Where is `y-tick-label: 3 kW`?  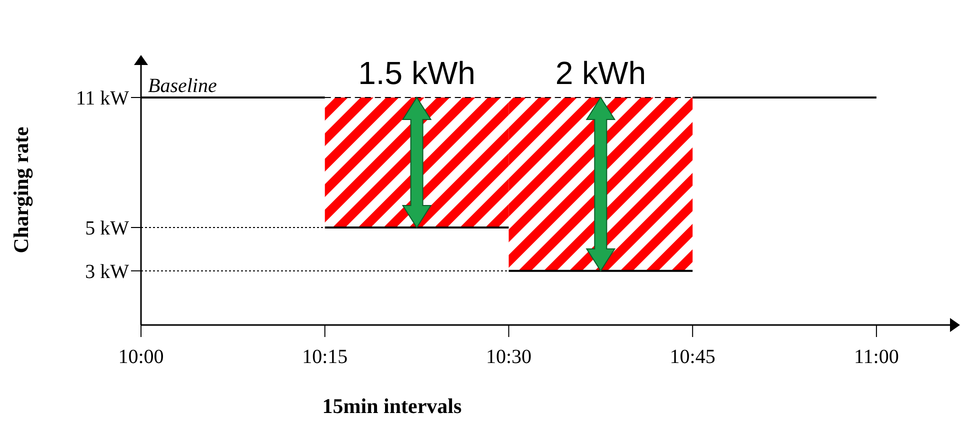
y-tick-label: 3 kW is located at coordinates (107, 271).